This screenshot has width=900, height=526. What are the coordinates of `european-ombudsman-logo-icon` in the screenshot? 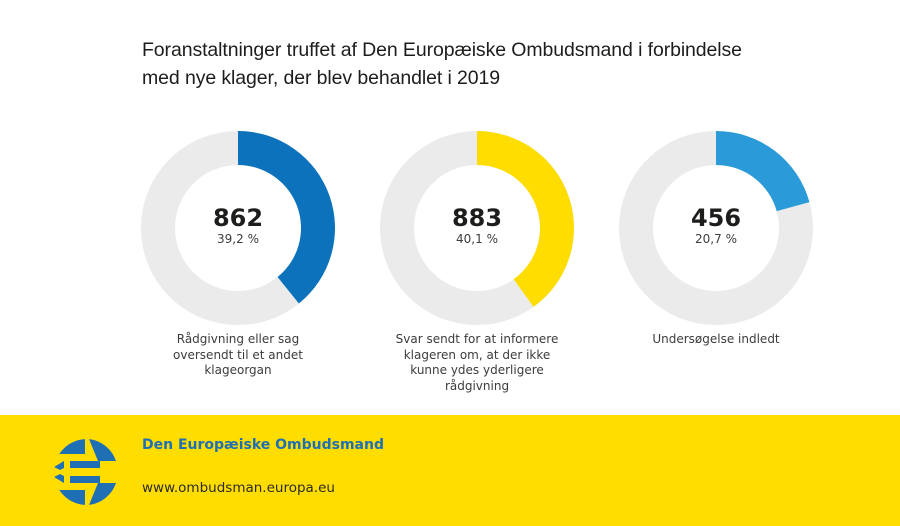 It's located at (85, 472).